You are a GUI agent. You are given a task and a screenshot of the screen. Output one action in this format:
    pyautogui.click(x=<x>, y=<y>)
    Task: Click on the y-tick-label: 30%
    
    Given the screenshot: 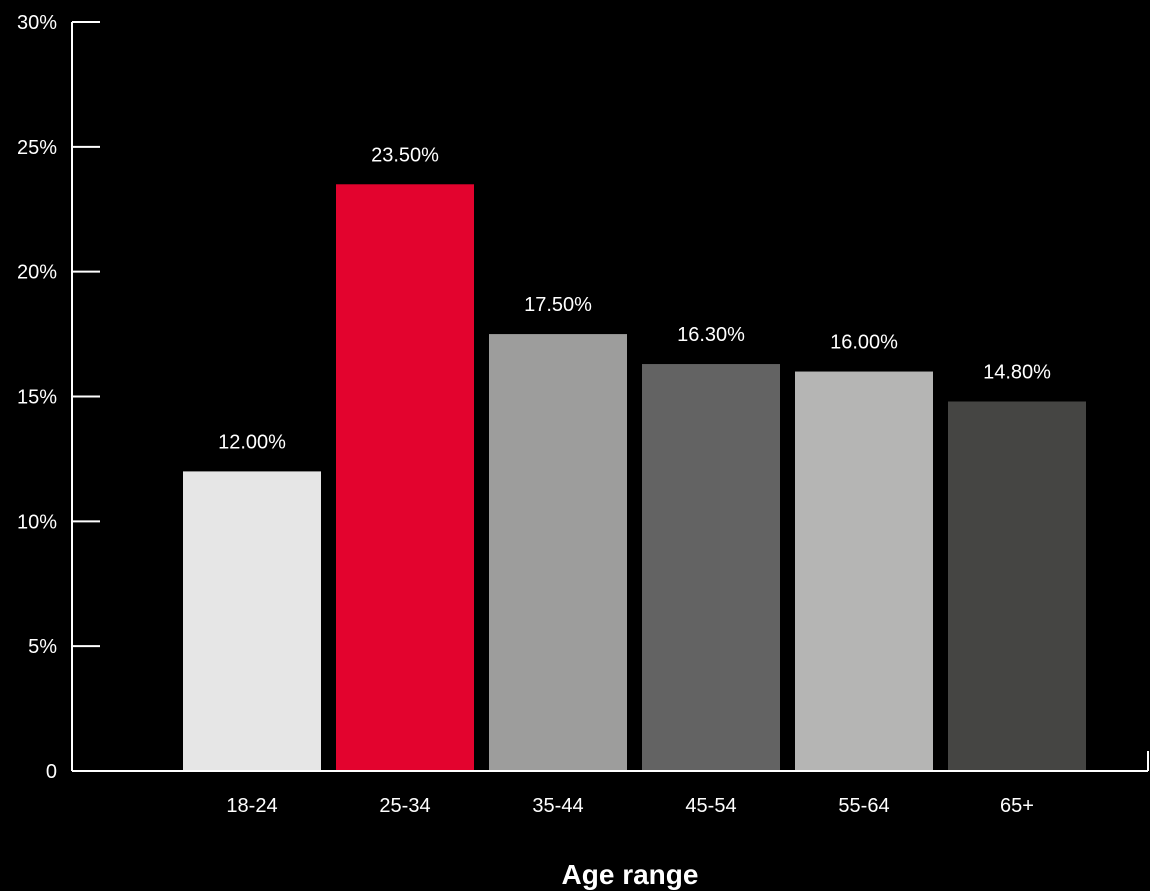 What is the action you would take?
    pyautogui.click(x=37, y=23)
    